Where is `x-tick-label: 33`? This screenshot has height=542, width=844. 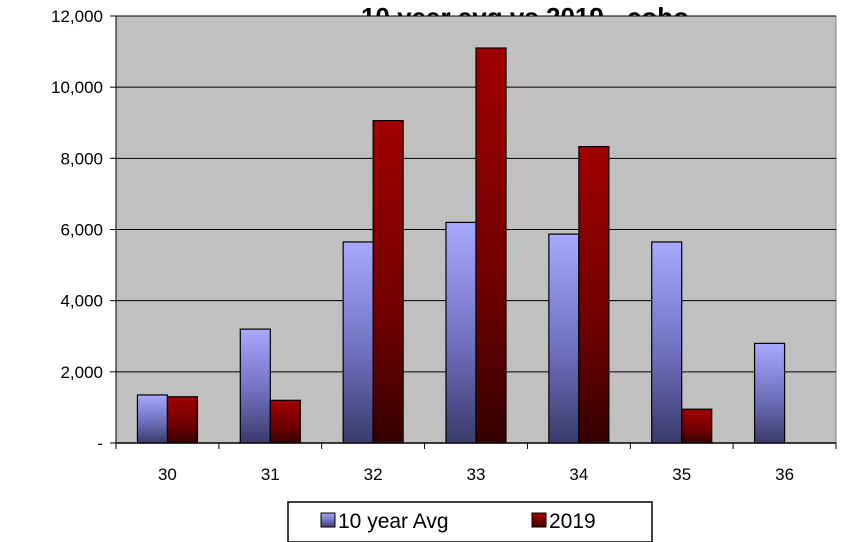 x-tick-label: 33 is located at coordinates (476, 474).